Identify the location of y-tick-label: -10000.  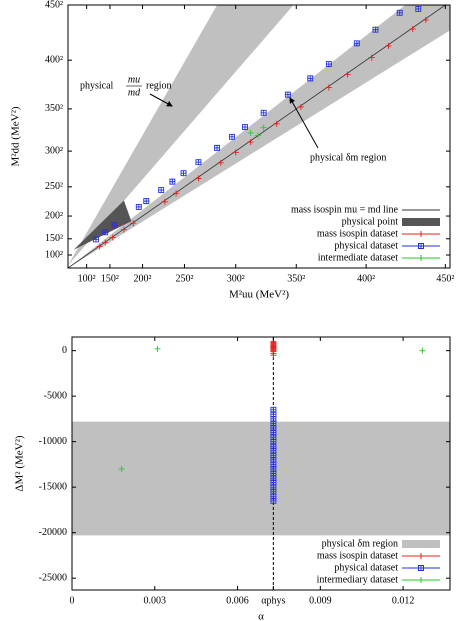
(53, 441).